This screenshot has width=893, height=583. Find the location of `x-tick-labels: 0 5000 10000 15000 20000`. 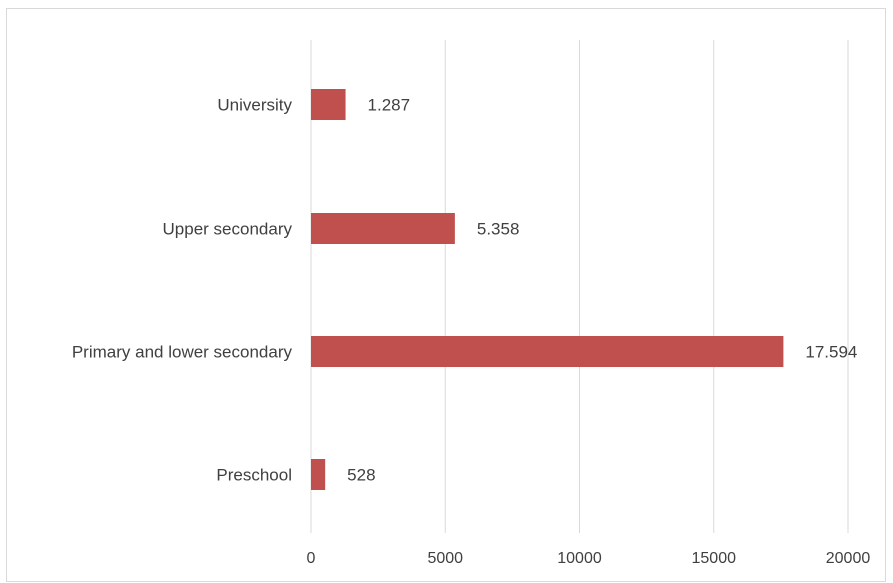

x-tick-labels: 0 5000 10000 15000 20000 is located at coordinates (589, 558).